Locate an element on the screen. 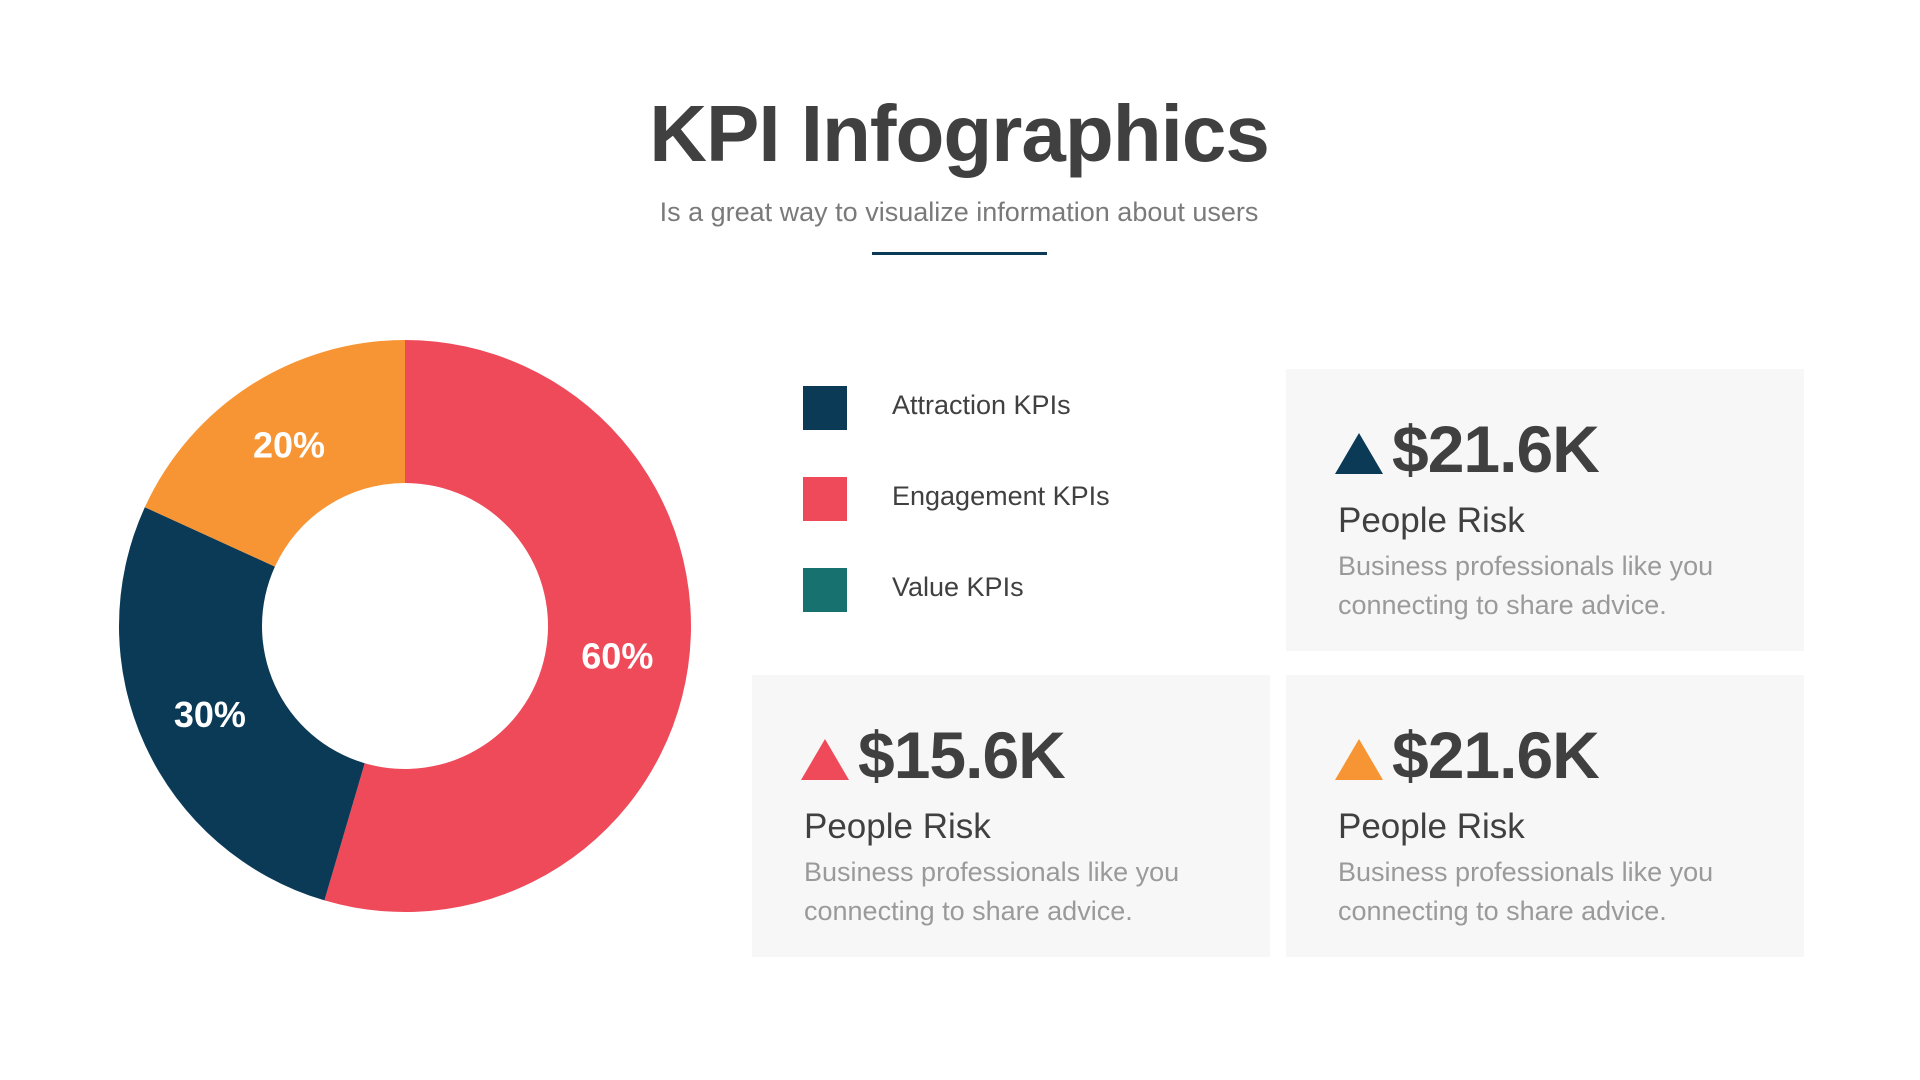  page-title: KPI Infographics is located at coordinates (959, 133).